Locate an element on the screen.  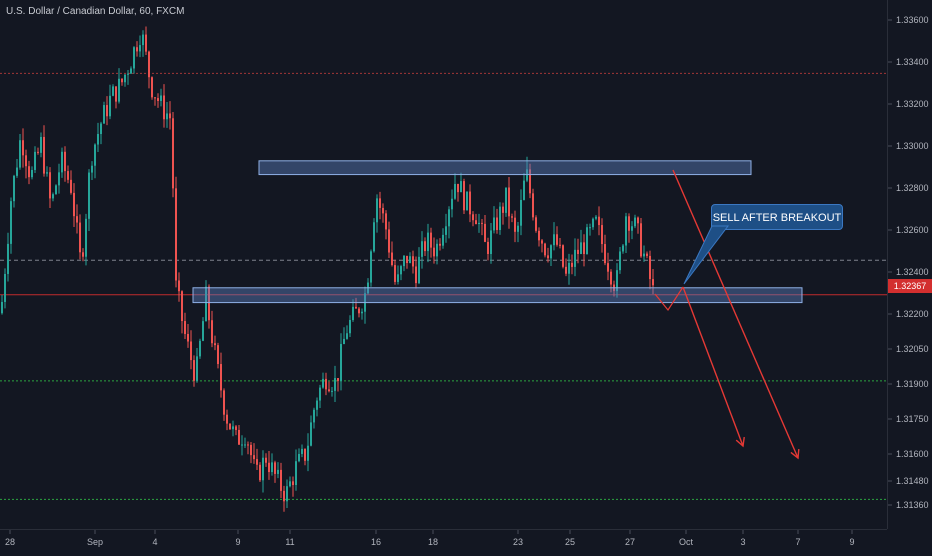
time-tick-label: Oct is located at coordinates (686, 542).